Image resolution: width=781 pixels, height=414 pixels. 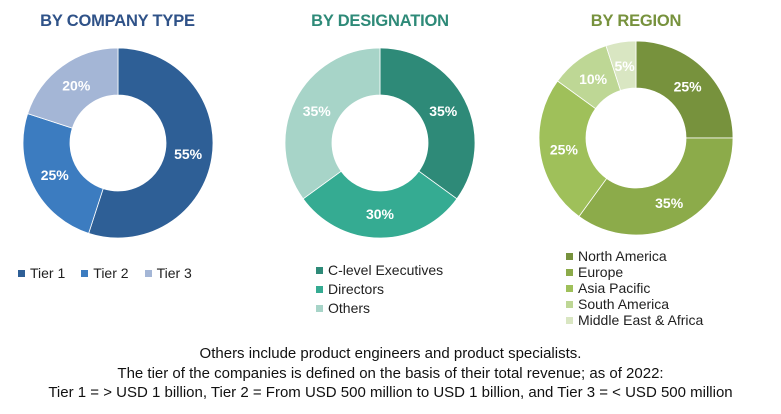 What do you see at coordinates (688, 86) in the screenshot?
I see `region-slice-label-1: 25%` at bounding box center [688, 86].